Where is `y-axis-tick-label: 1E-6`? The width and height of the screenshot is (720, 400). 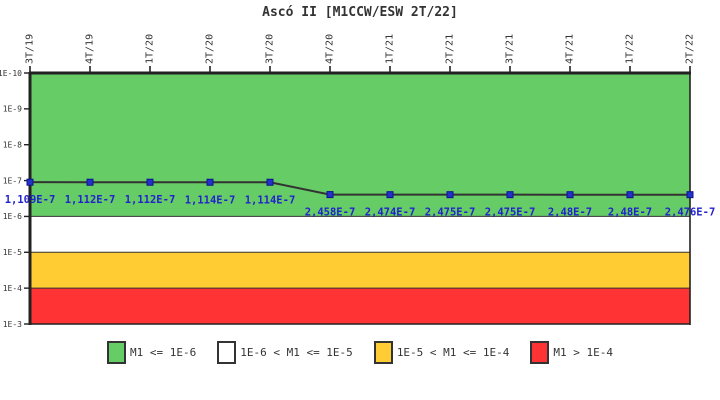
y-axis-tick-label: 1E-6 is located at coordinates (12, 216).